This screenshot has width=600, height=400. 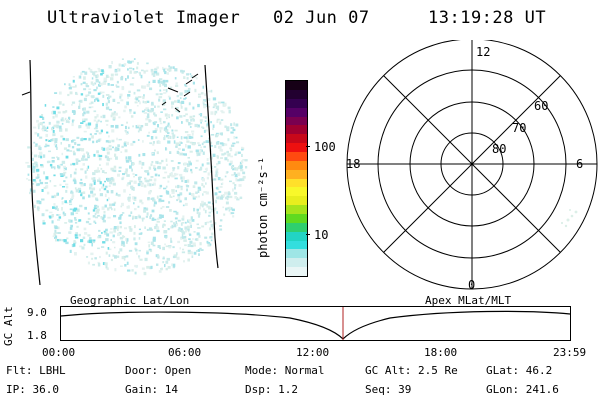 I want to click on time-tick-2: 12:00, so click(x=313, y=352).